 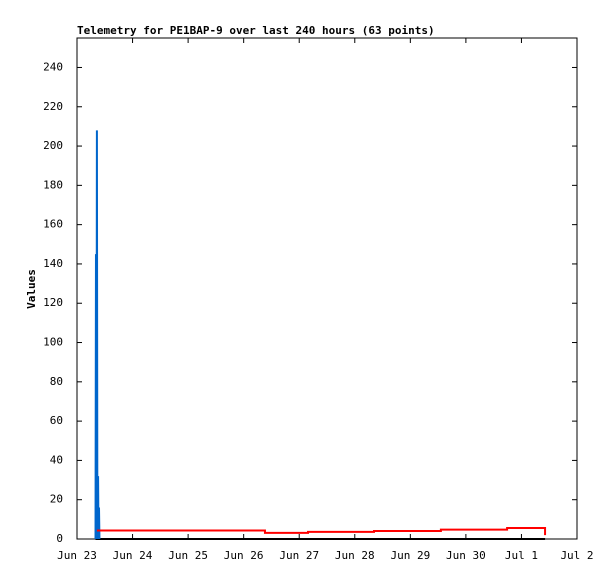 I want to click on y-tick-label: 120, so click(x=53, y=302).